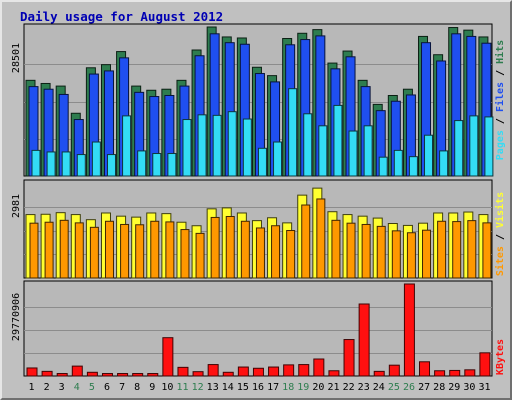 This screenshot has width=512, height=400. I want to click on y-max-label: 2981, so click(16, 206).